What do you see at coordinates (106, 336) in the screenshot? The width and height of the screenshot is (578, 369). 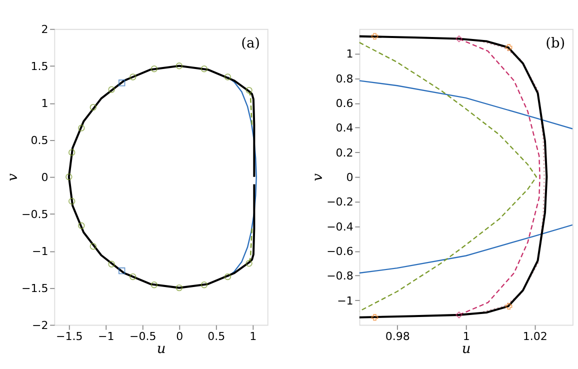 I see `x-tick-label: −1` at bounding box center [106, 336].